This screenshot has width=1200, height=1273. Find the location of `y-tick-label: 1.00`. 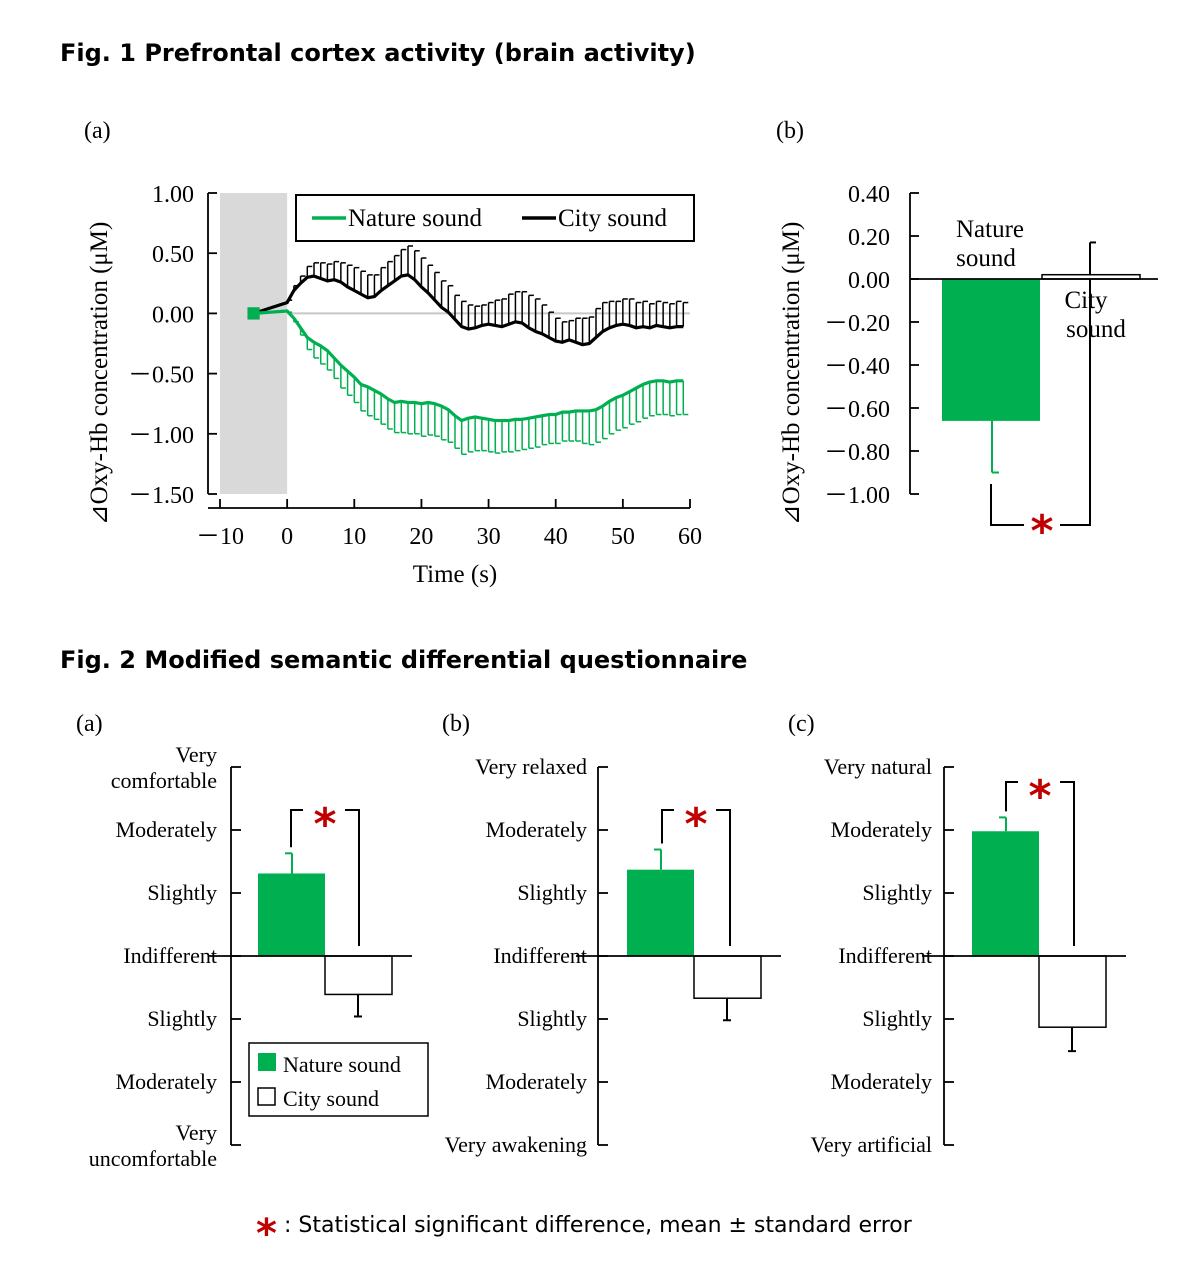

y-tick-label: 1.00 is located at coordinates (173, 195).